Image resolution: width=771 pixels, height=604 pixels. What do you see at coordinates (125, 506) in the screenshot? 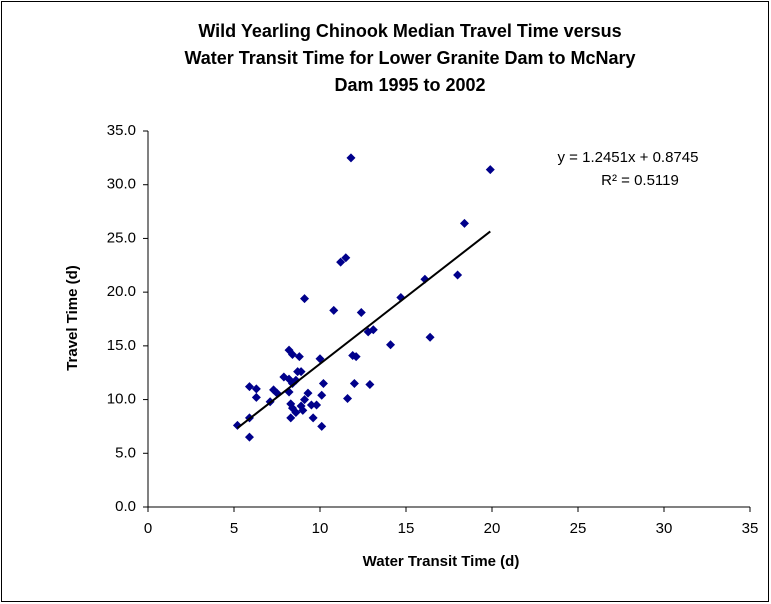
I see `y-tick-label: 0.0` at bounding box center [125, 506].